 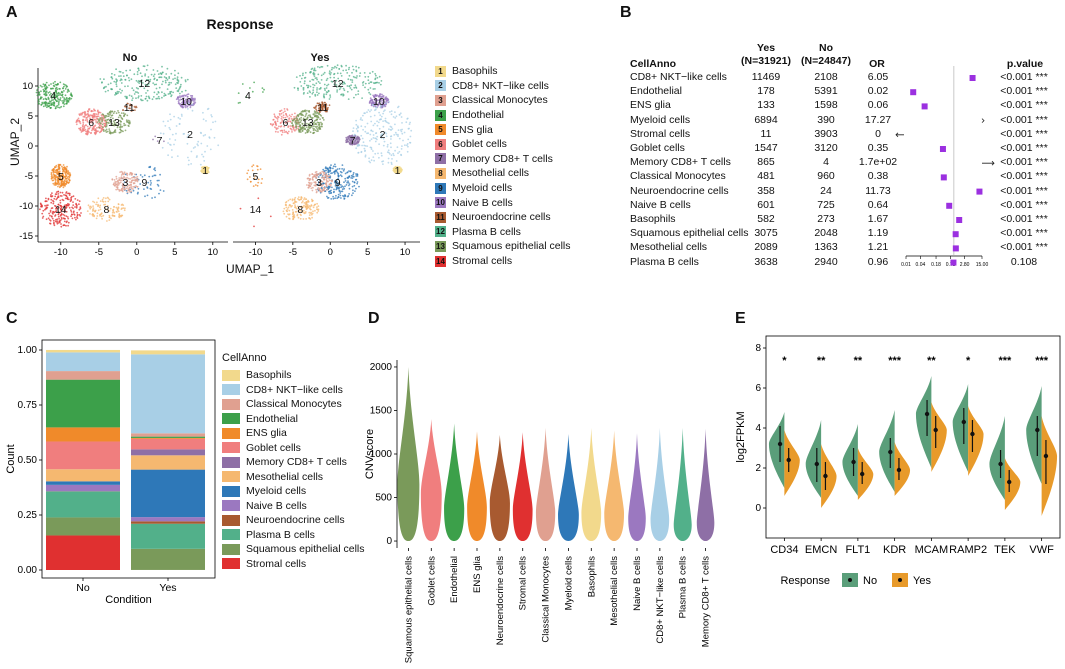 What do you see at coordinates (821, 361) in the screenshot?
I see `expr-significance: **` at bounding box center [821, 361].